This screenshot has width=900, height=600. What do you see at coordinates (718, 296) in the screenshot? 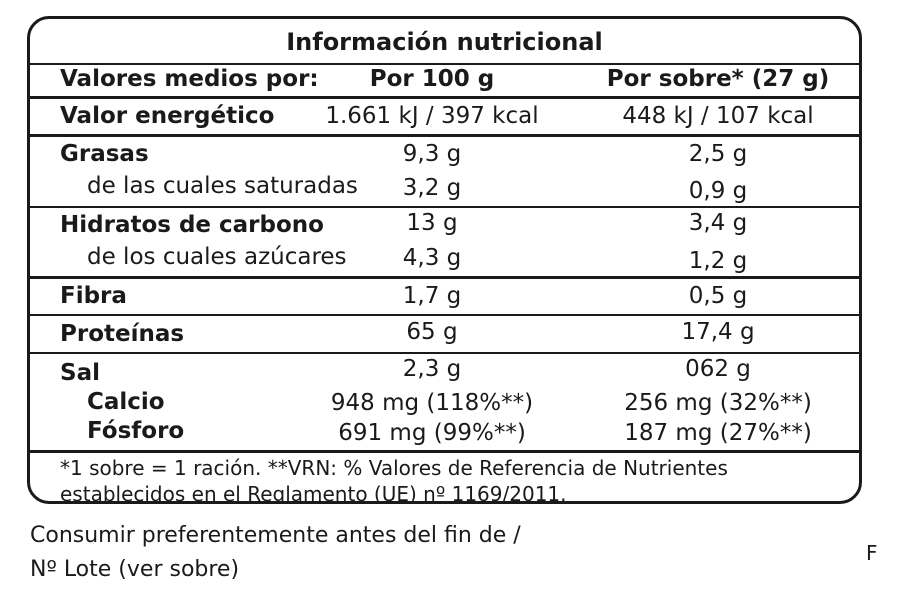
I see `row-per-serving: 0,5 g` at bounding box center [718, 296].